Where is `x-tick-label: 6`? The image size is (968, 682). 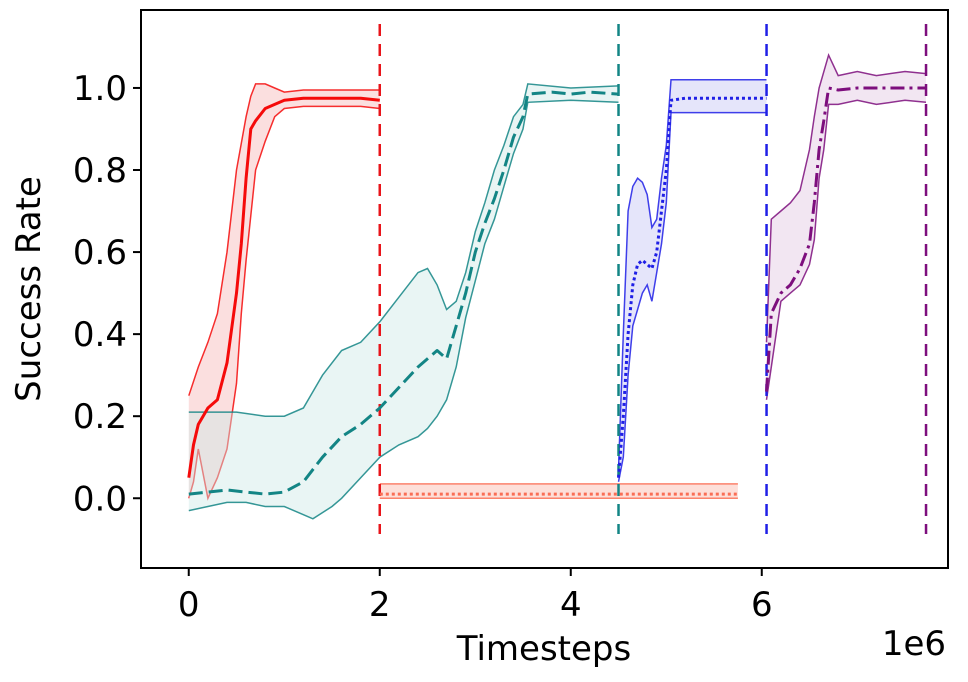
x-tick-label: 6 is located at coordinates (762, 605).